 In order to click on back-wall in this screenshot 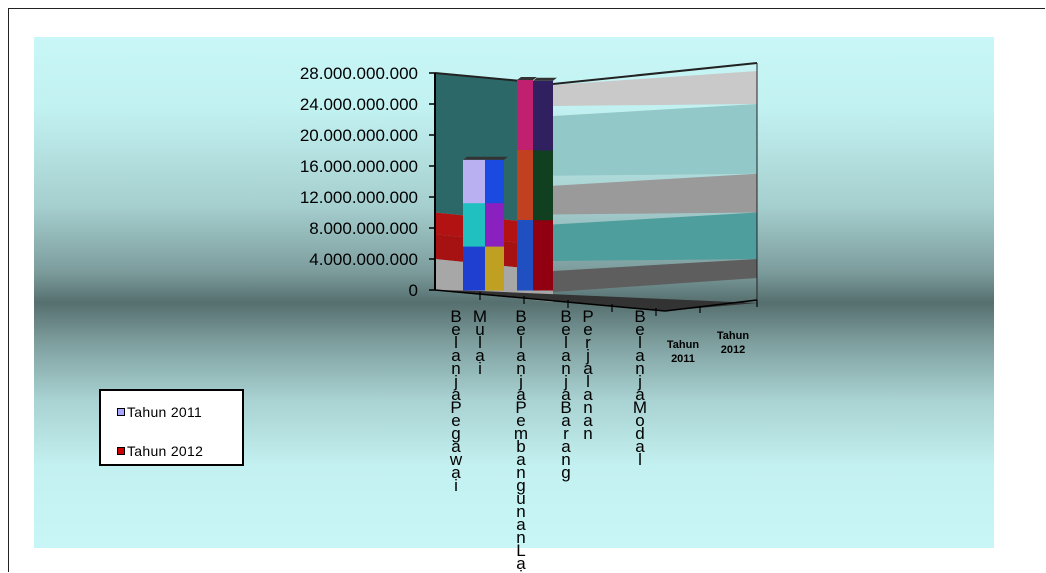, I will do `click(655, 181)`.